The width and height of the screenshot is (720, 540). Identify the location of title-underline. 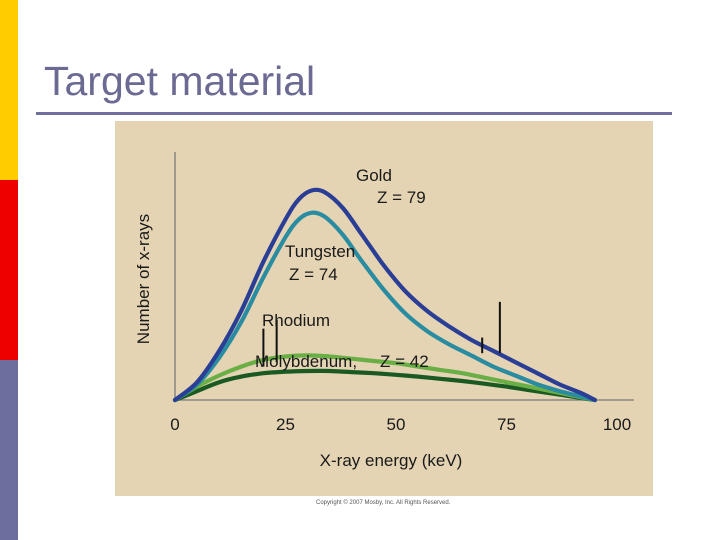
(354, 113).